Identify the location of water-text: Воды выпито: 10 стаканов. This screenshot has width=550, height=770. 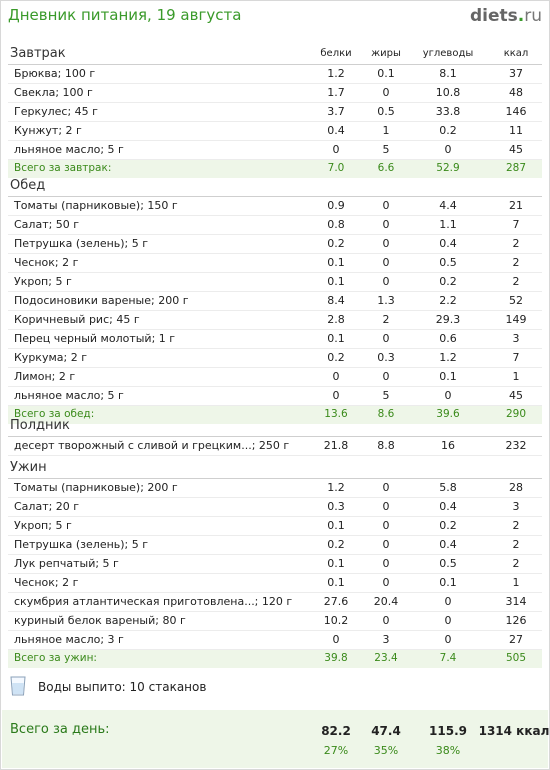
(122, 687).